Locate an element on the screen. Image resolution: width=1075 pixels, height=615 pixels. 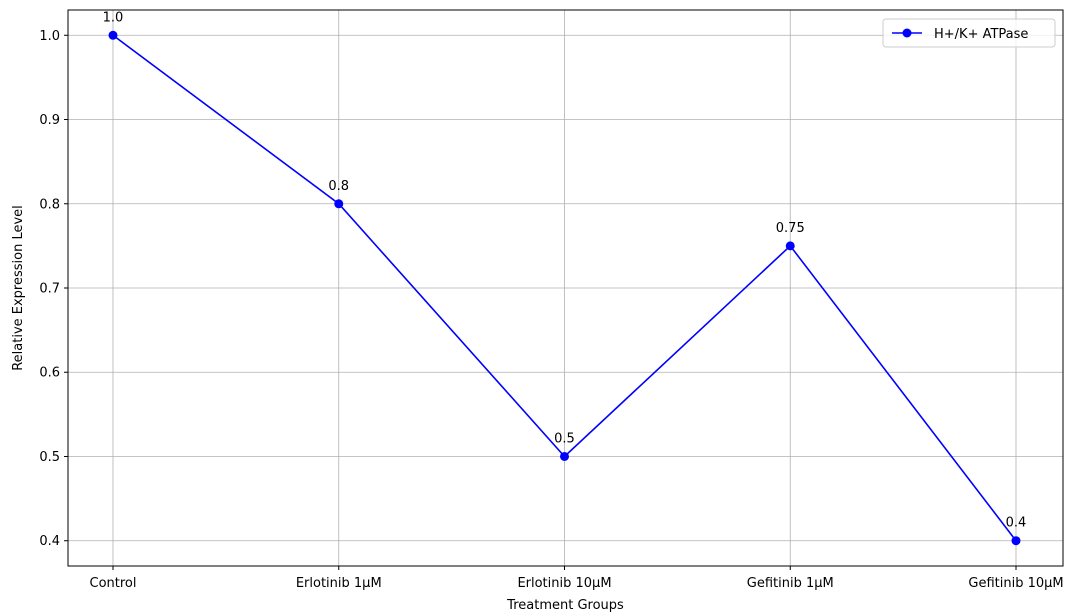
x-tick-label: Control is located at coordinates (113, 583).